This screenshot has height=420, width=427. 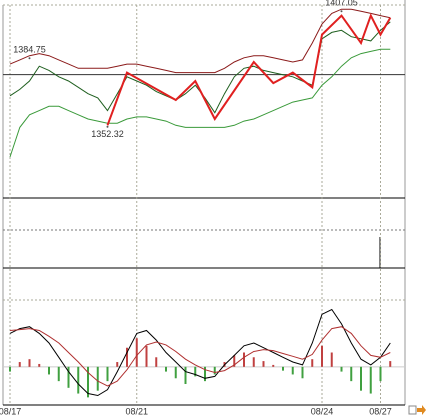 I want to click on icon, so click(x=412, y=410).